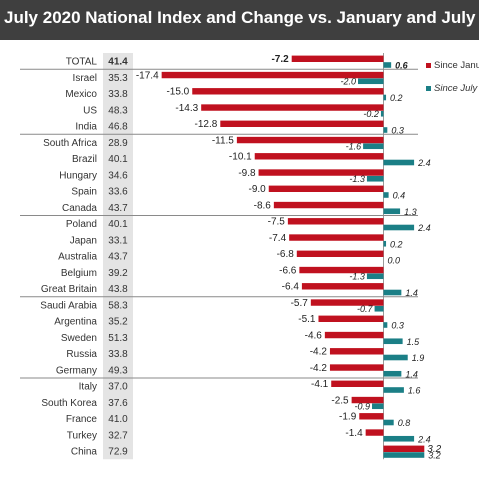 Image resolution: width=479 pixels, height=479 pixels. What do you see at coordinates (404, 423) in the screenshot?
I see `since-july-2019-value-label: 0.8` at bounding box center [404, 423].